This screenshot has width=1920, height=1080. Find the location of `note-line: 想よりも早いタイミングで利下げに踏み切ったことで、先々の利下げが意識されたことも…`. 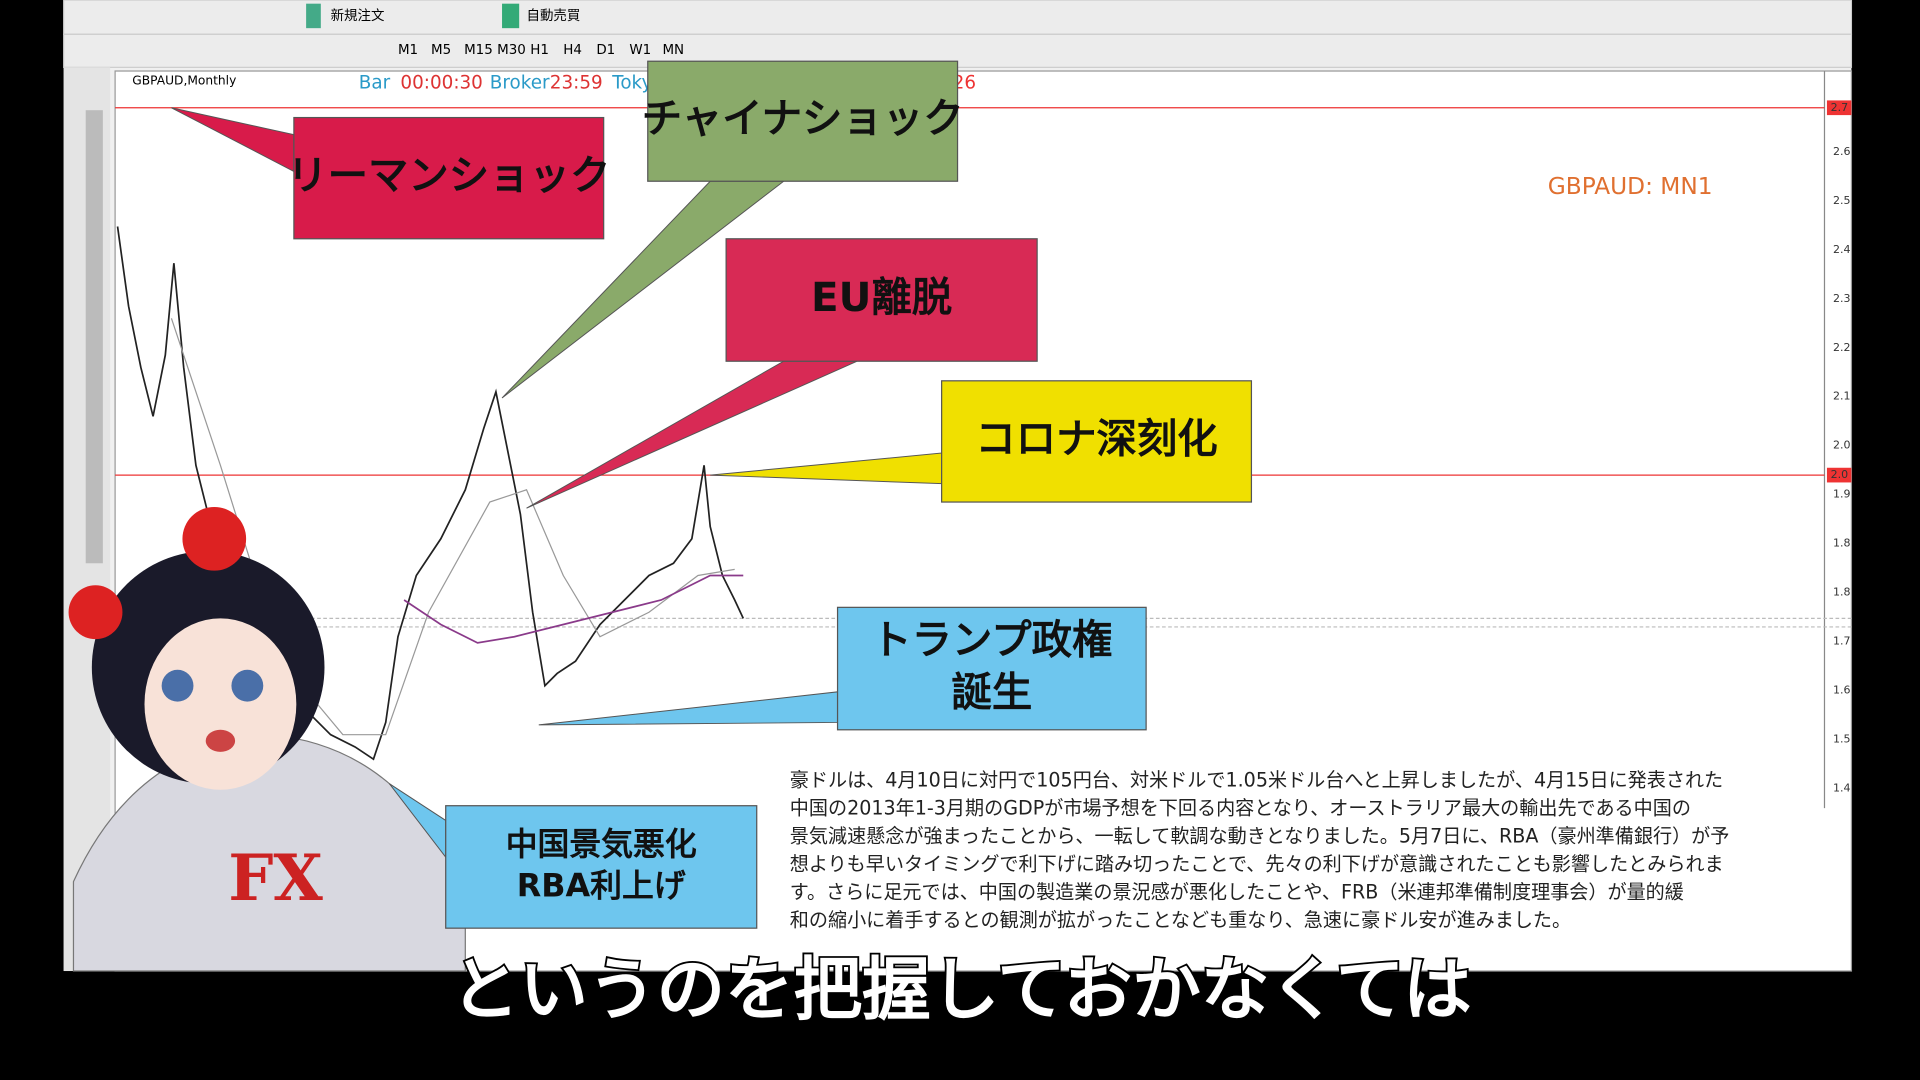

note-line: 想よりも早いタイミングで利下げに踏み切ったことで、先々の利下げが意識されたことも… is located at coordinates (1257, 863).